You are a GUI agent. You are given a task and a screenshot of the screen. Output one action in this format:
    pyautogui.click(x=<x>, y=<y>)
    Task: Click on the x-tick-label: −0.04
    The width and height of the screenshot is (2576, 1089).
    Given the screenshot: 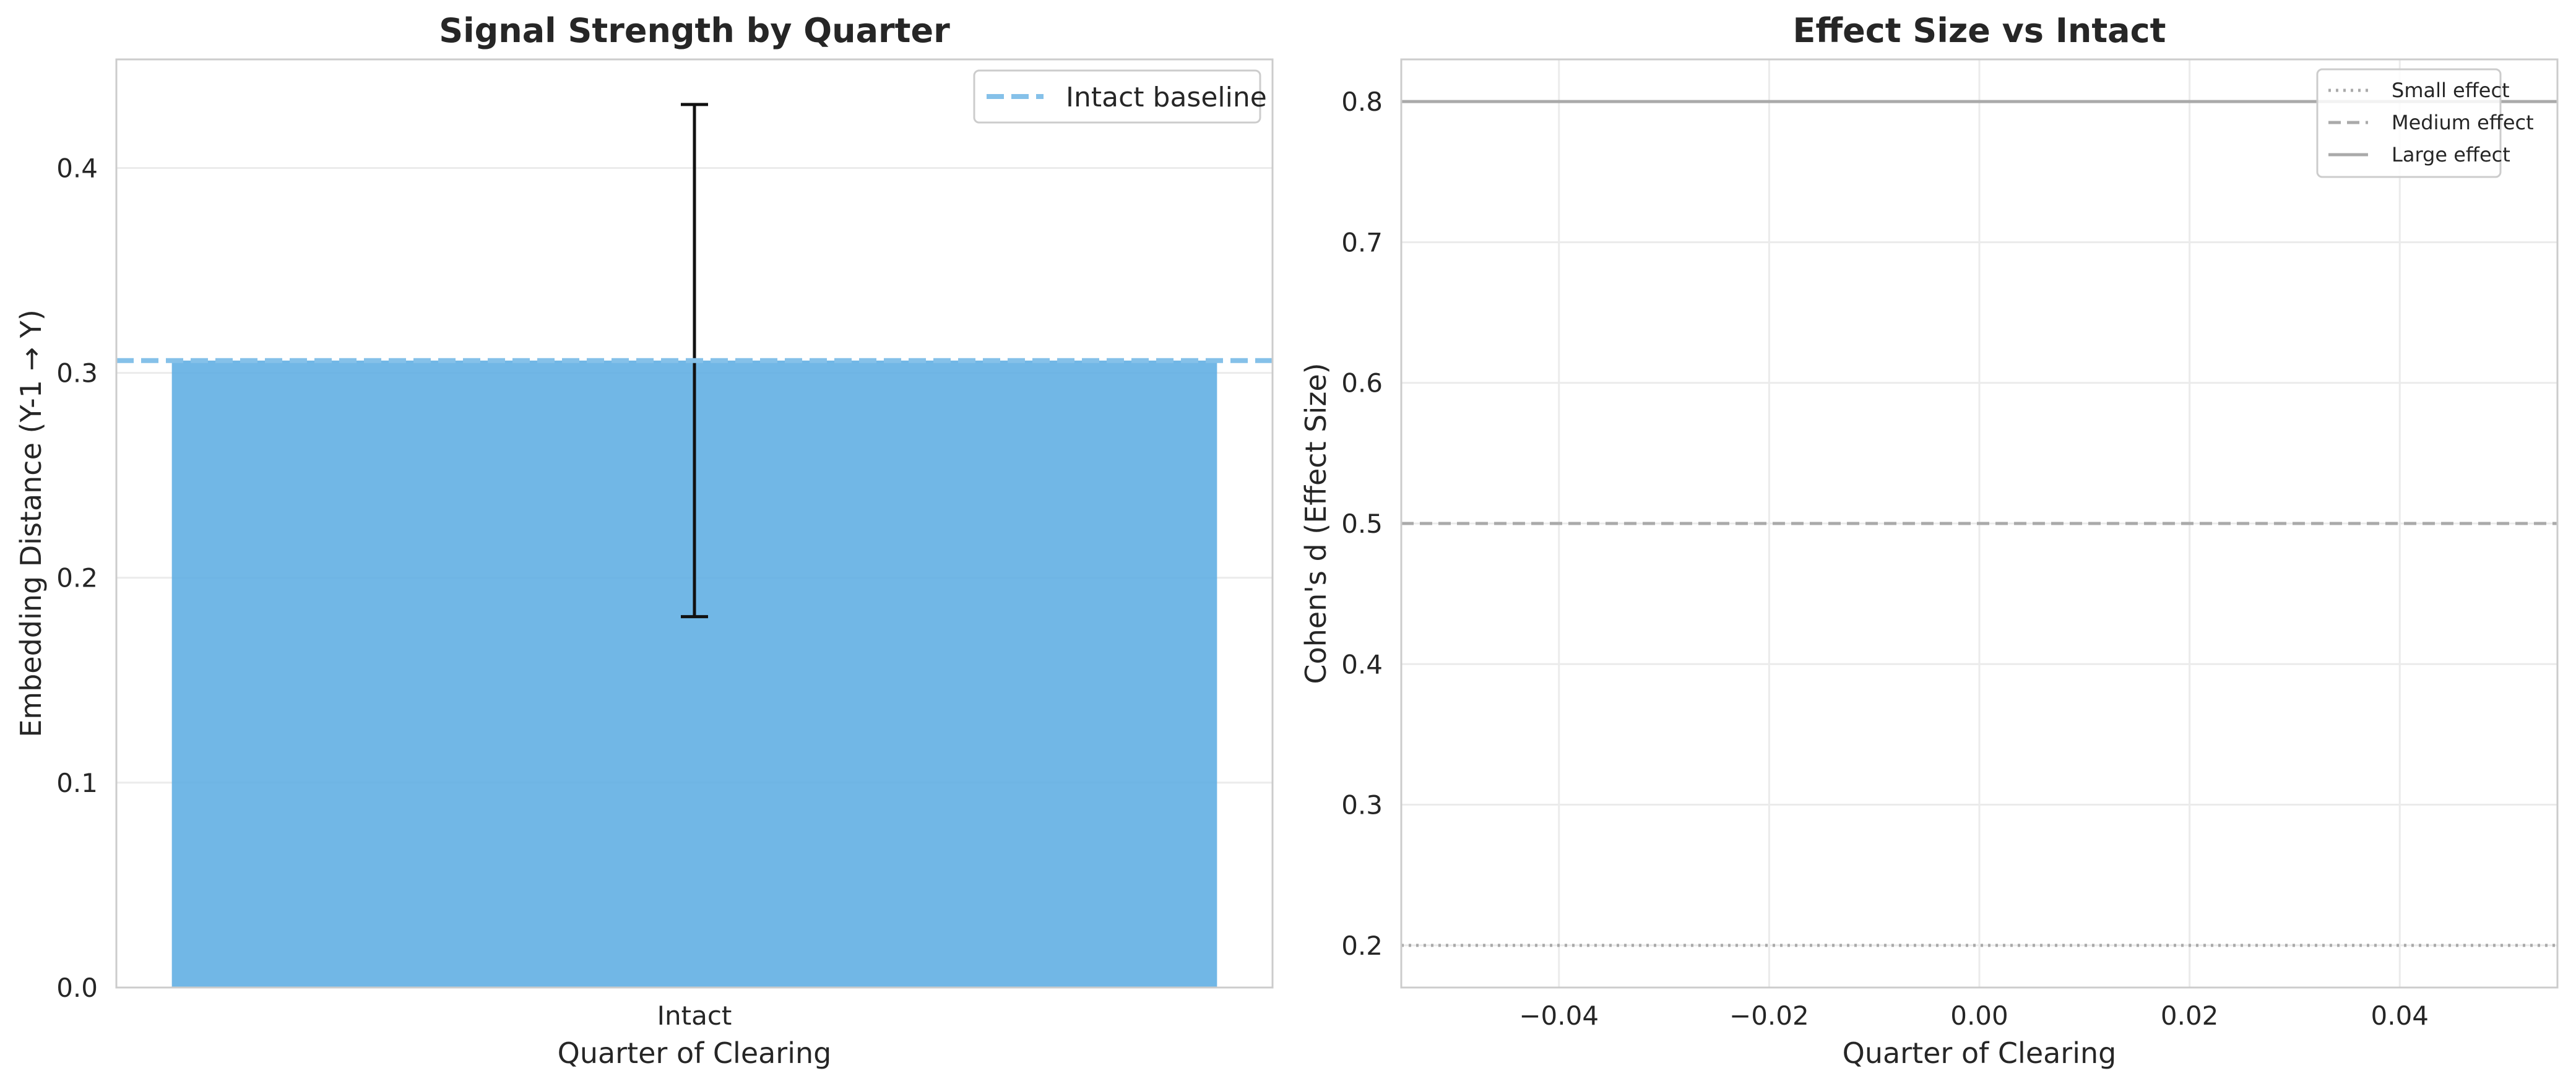 What is the action you would take?
    pyautogui.click(x=1559, y=1016)
    